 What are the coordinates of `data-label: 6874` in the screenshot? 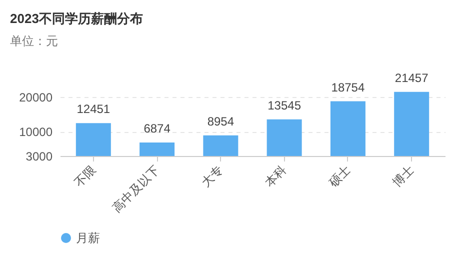 It's located at (157, 129).